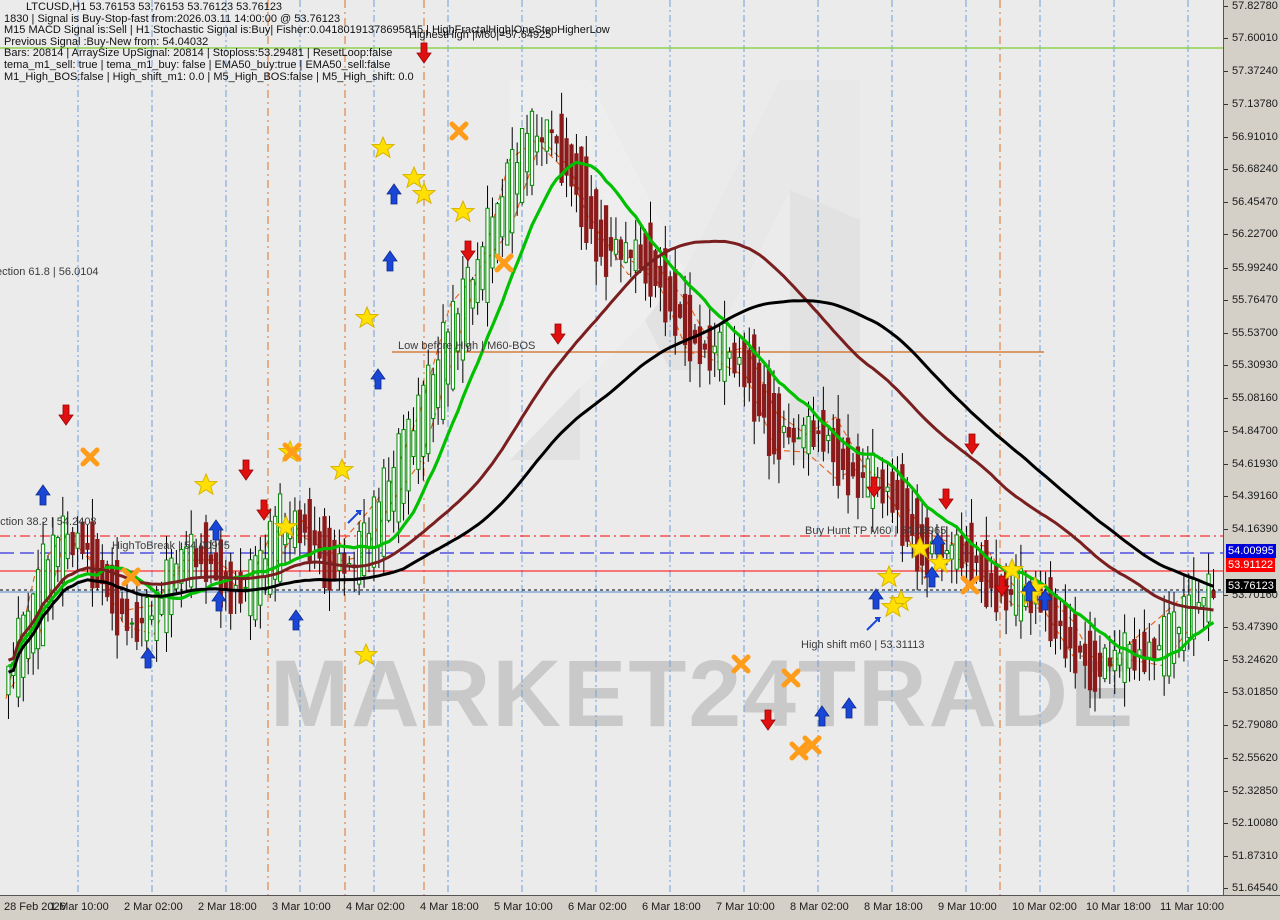  Describe the element at coordinates (1255, 234) in the screenshot. I see `price-tick-label: 56.22700` at that location.